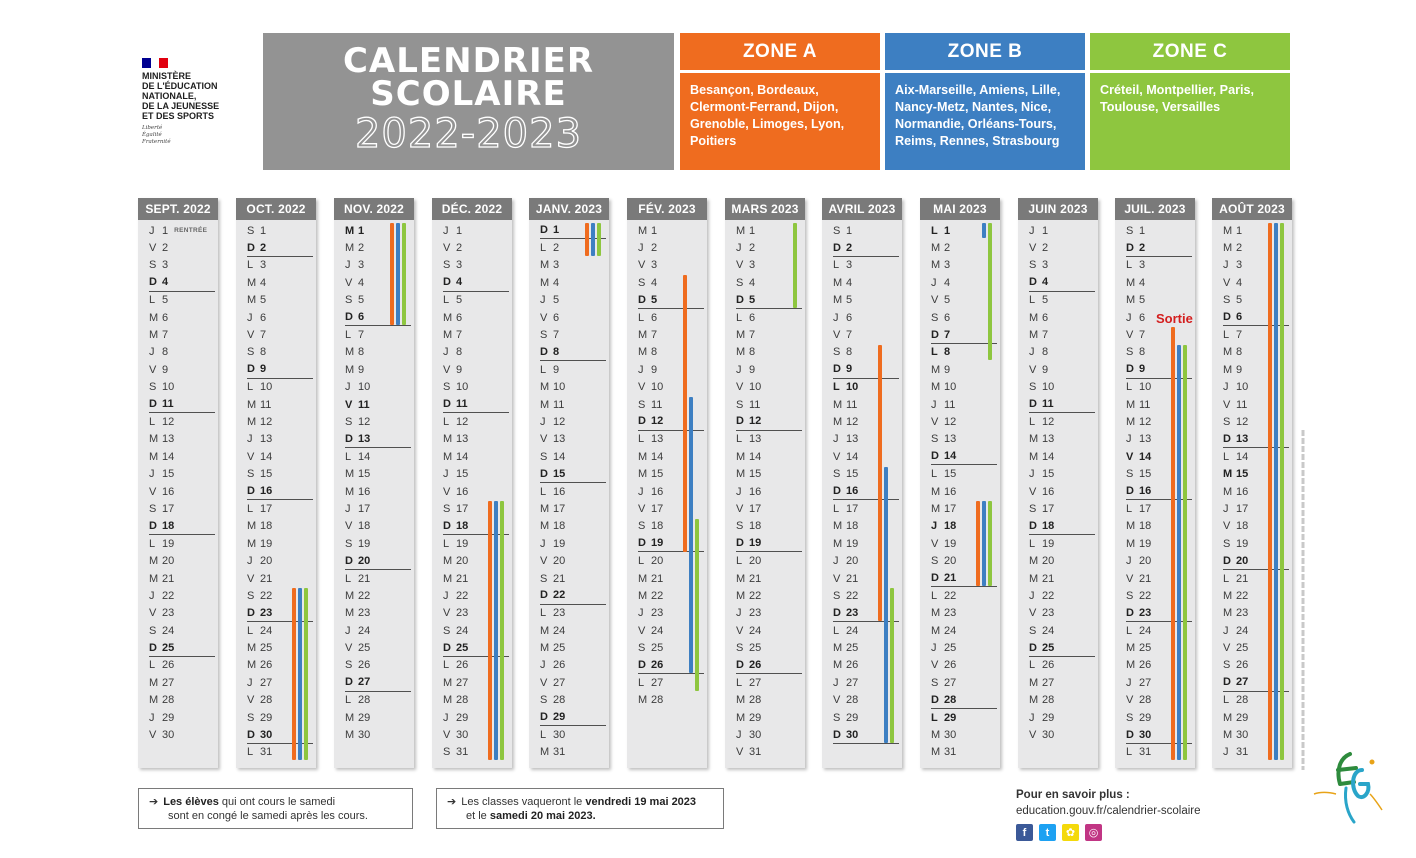 The width and height of the screenshot is (1416, 858). What do you see at coordinates (1024, 832) in the screenshot?
I see `facebook-icon: f` at bounding box center [1024, 832].